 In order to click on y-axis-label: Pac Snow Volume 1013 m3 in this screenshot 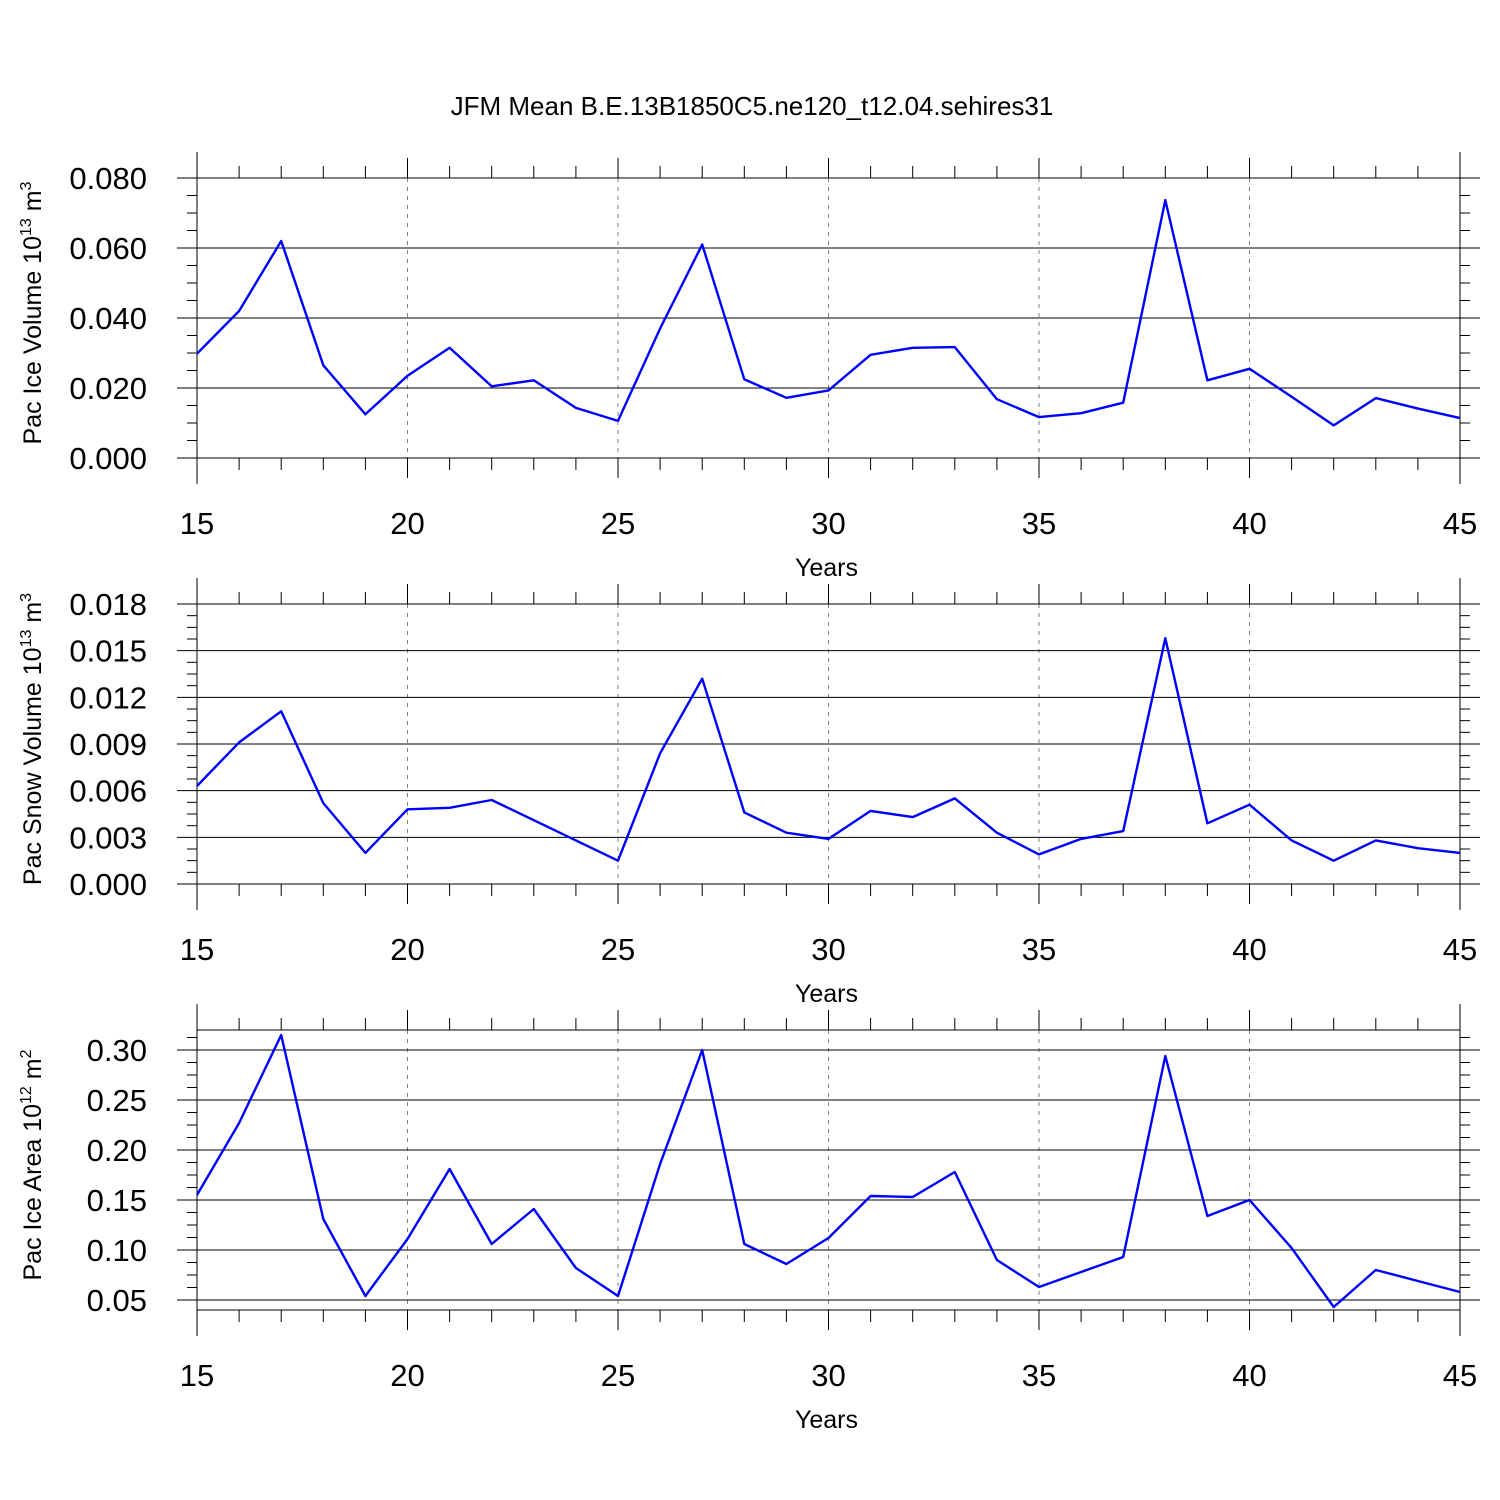, I will do `click(32, 739)`.